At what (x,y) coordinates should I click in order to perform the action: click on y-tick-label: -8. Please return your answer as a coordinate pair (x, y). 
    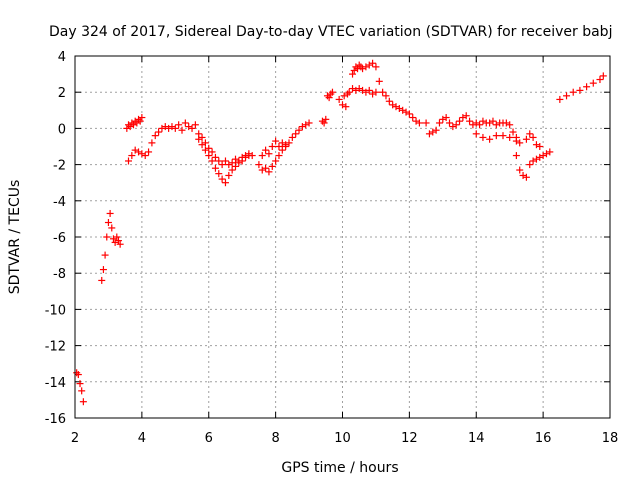
    Looking at the image, I should click on (59, 274).